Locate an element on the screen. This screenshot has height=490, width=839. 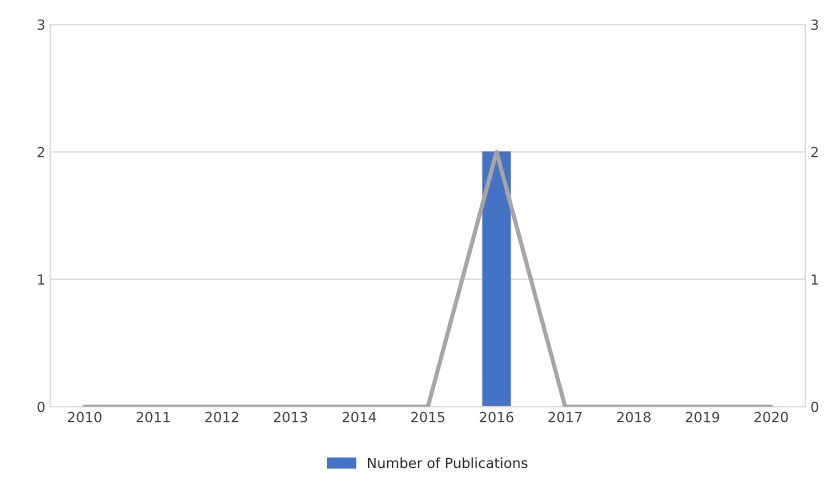
x-tick-label: 2013 is located at coordinates (291, 417).